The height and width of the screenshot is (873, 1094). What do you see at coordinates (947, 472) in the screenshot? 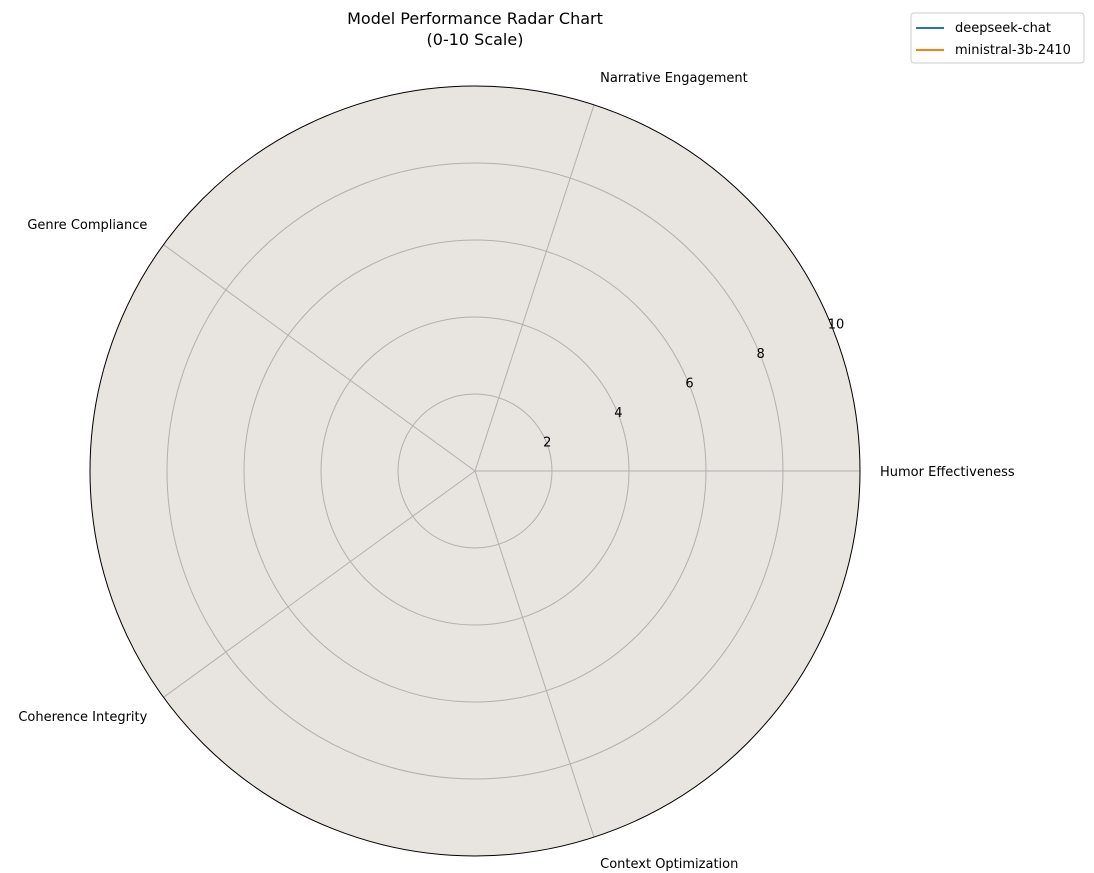
I see `axis-label: Humor Effectiveness` at bounding box center [947, 472].